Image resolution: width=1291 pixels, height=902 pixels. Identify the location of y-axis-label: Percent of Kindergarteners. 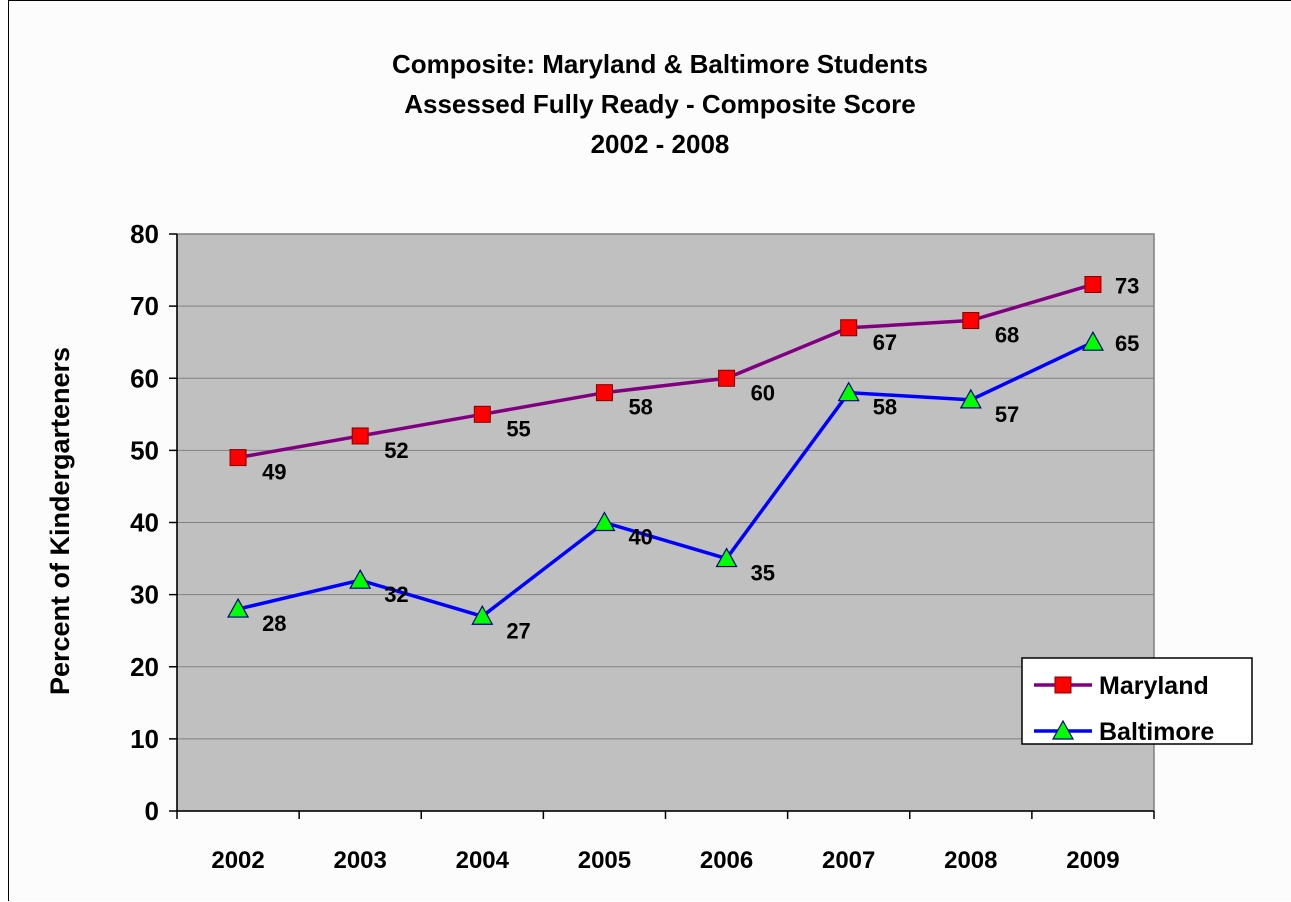
(60, 521).